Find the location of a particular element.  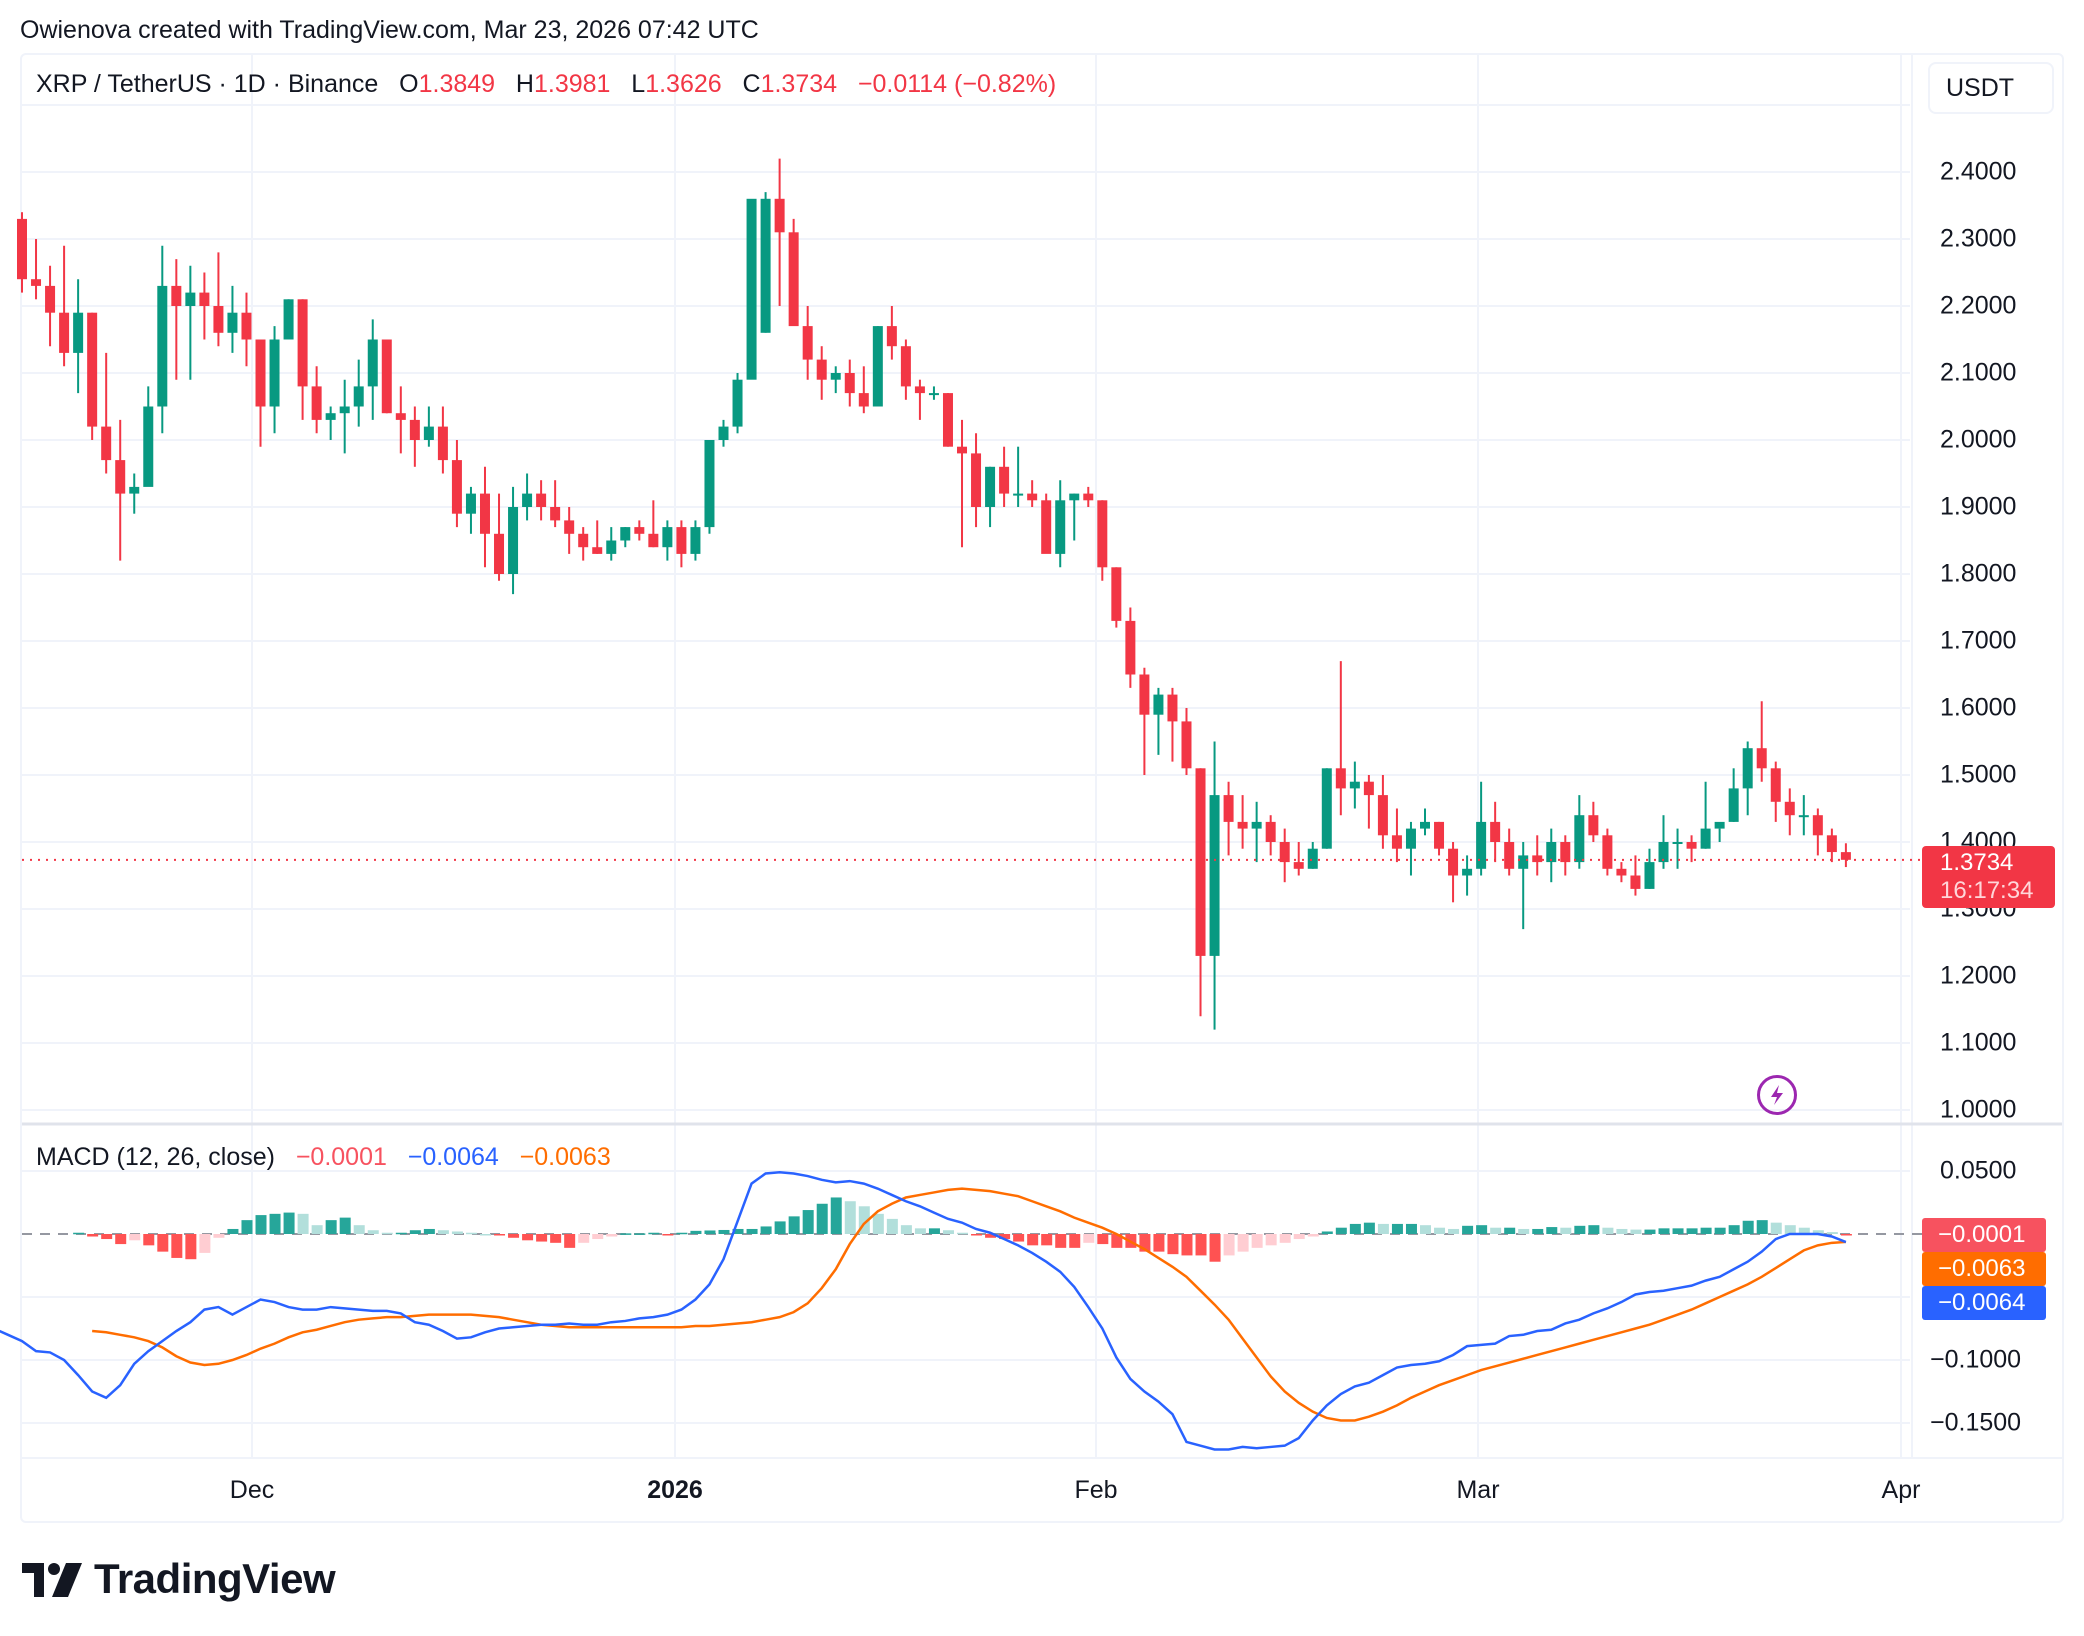

last-price-tag: 1.3734 16:17:34 is located at coordinates (1988, 877).